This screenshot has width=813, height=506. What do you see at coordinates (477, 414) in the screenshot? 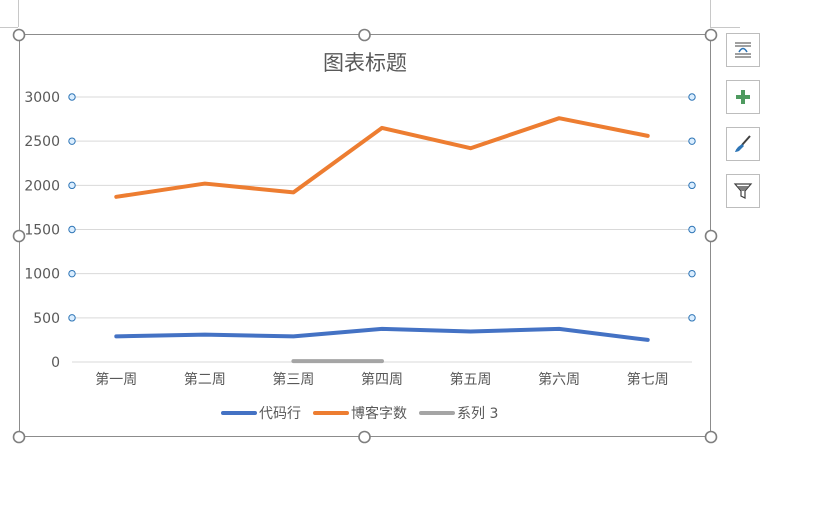
I see `legend-label: 系列 3` at bounding box center [477, 414].